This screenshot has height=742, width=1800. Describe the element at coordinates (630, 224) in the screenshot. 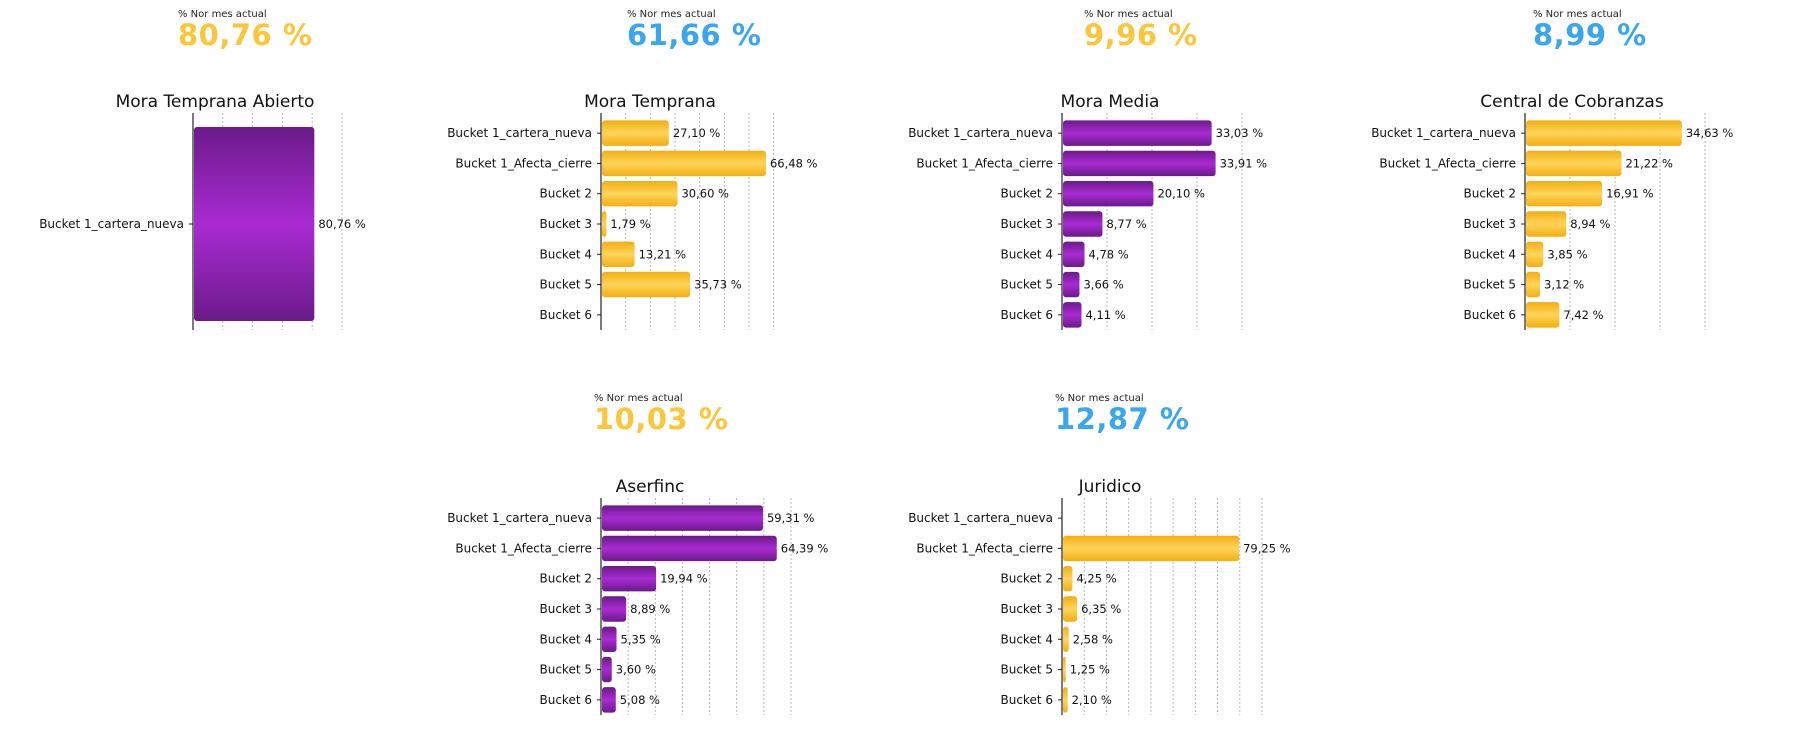

I see `data-label: 1,79 %` at that location.